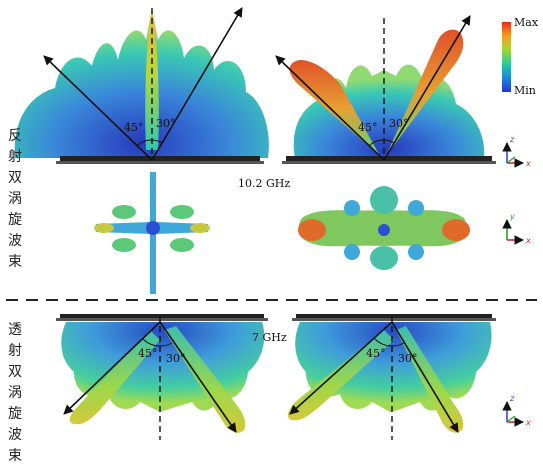 Image resolution: width=543 pixels, height=467 pixels. What do you see at coordinates (506, 57) in the screenshot?
I see `colorbar` at bounding box center [506, 57].